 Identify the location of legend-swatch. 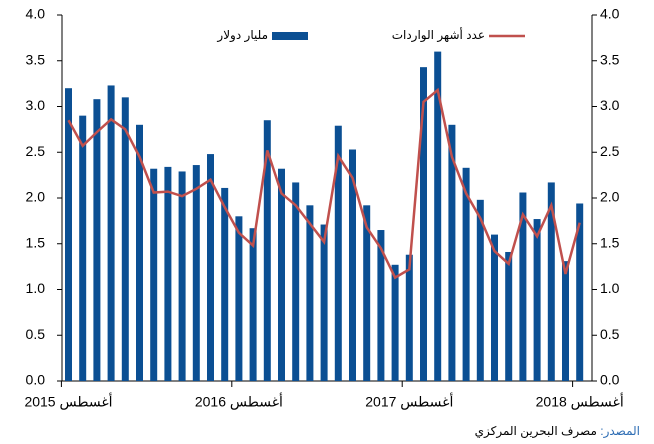
(290, 36).